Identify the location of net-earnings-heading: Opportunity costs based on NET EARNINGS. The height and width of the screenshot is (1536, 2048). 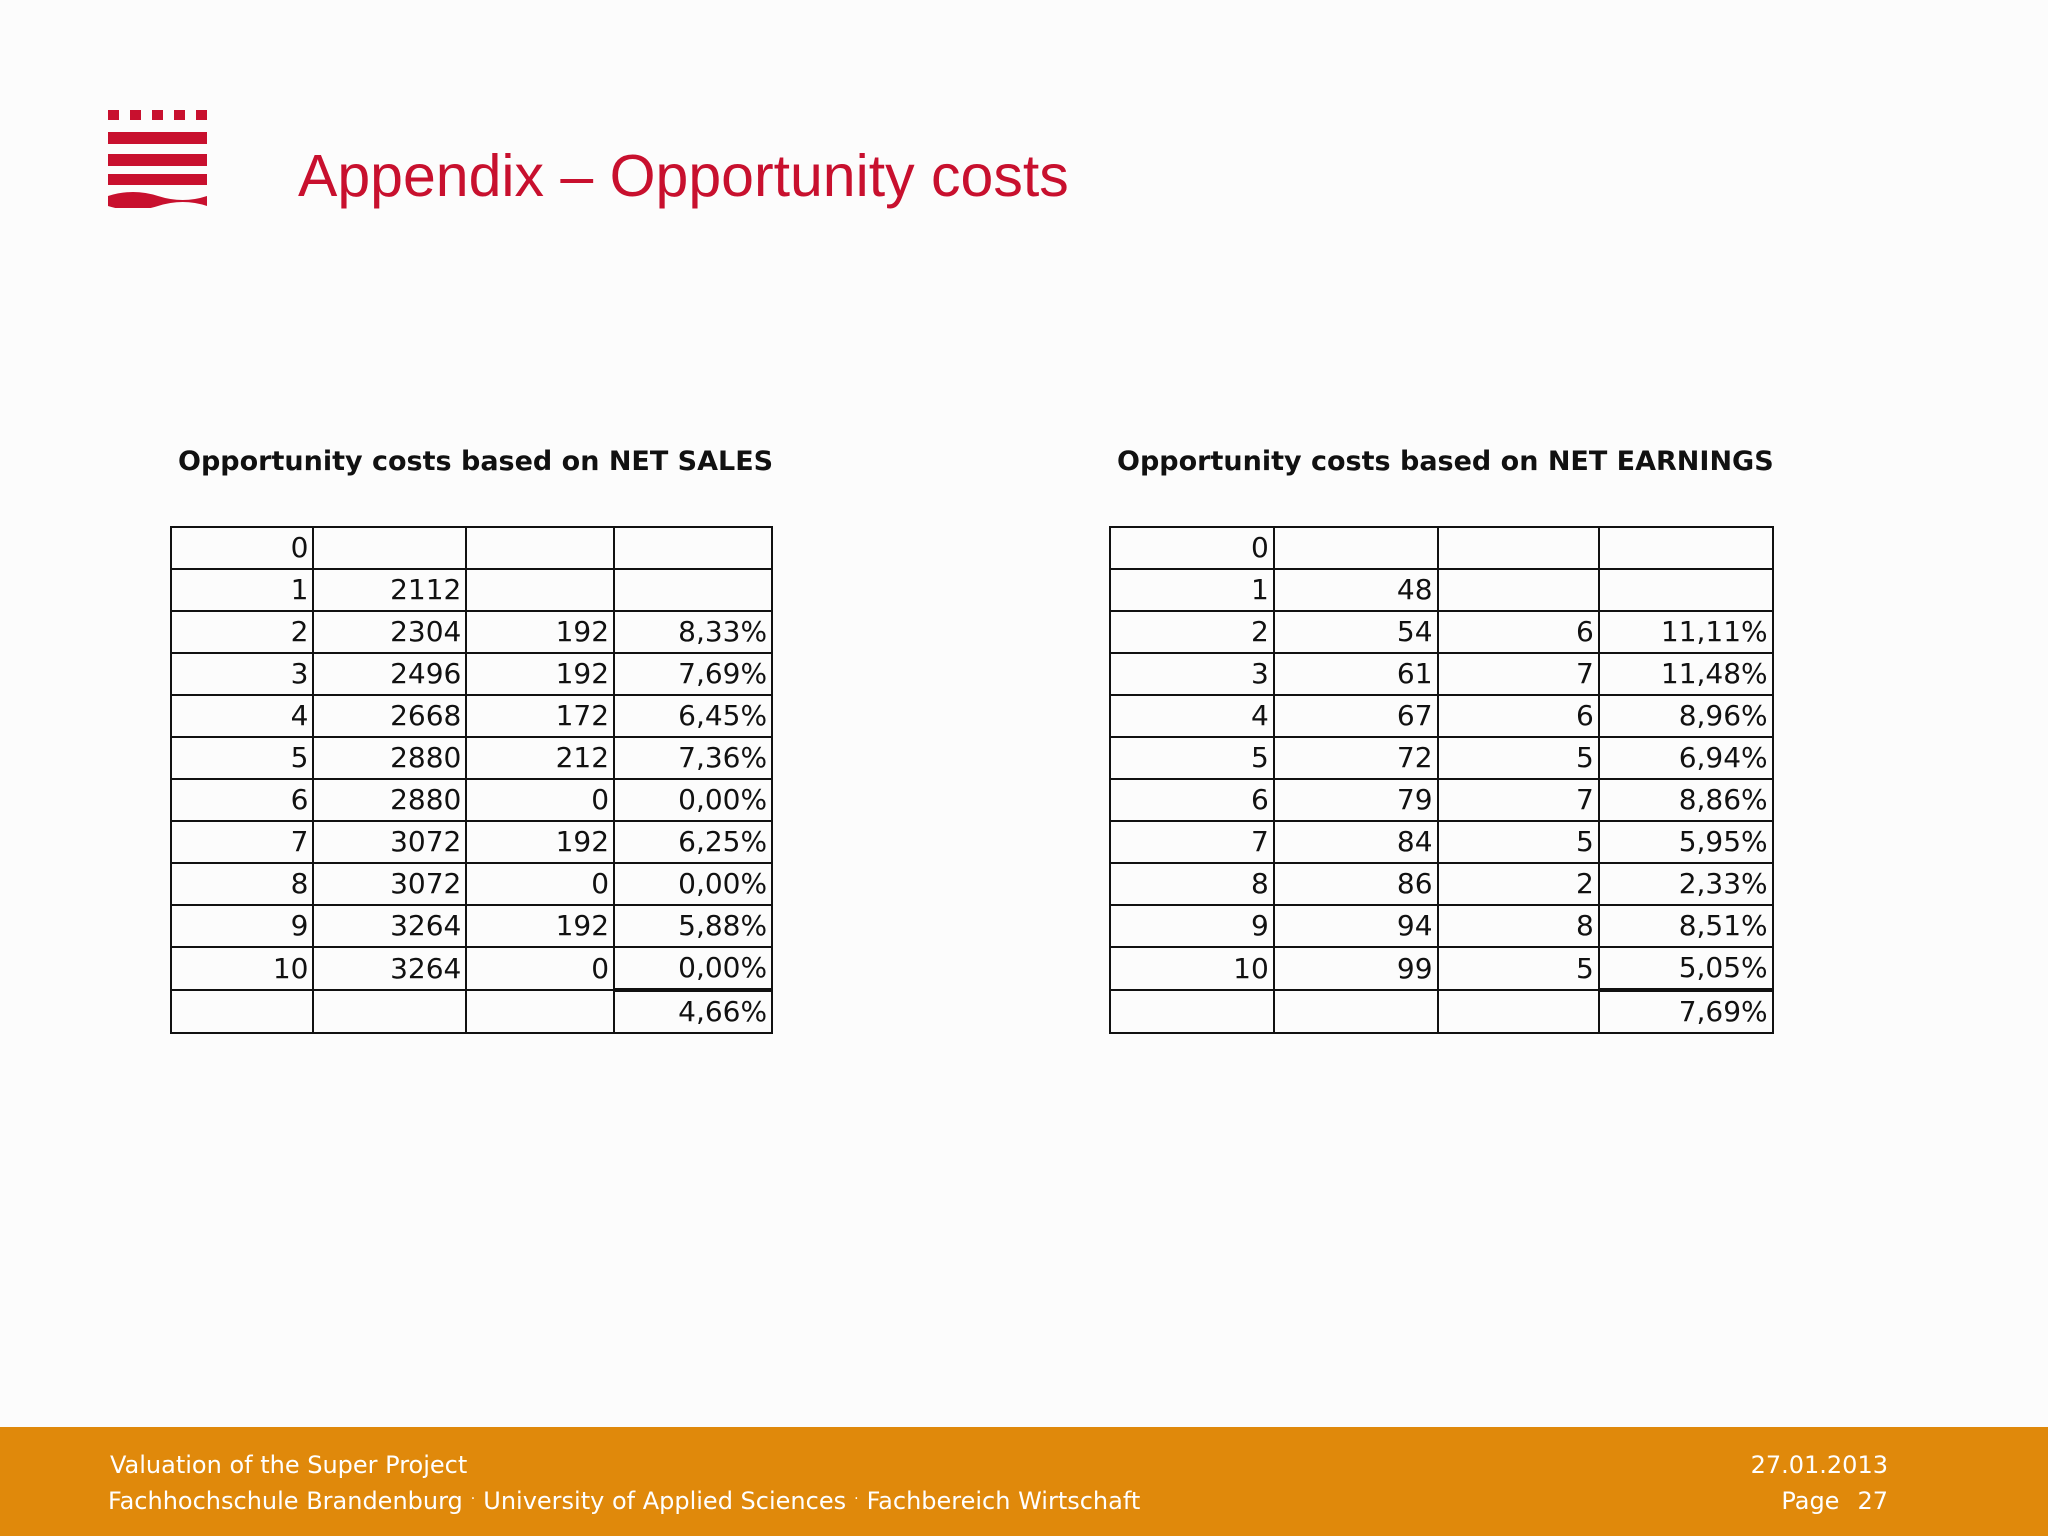
(1445, 461).